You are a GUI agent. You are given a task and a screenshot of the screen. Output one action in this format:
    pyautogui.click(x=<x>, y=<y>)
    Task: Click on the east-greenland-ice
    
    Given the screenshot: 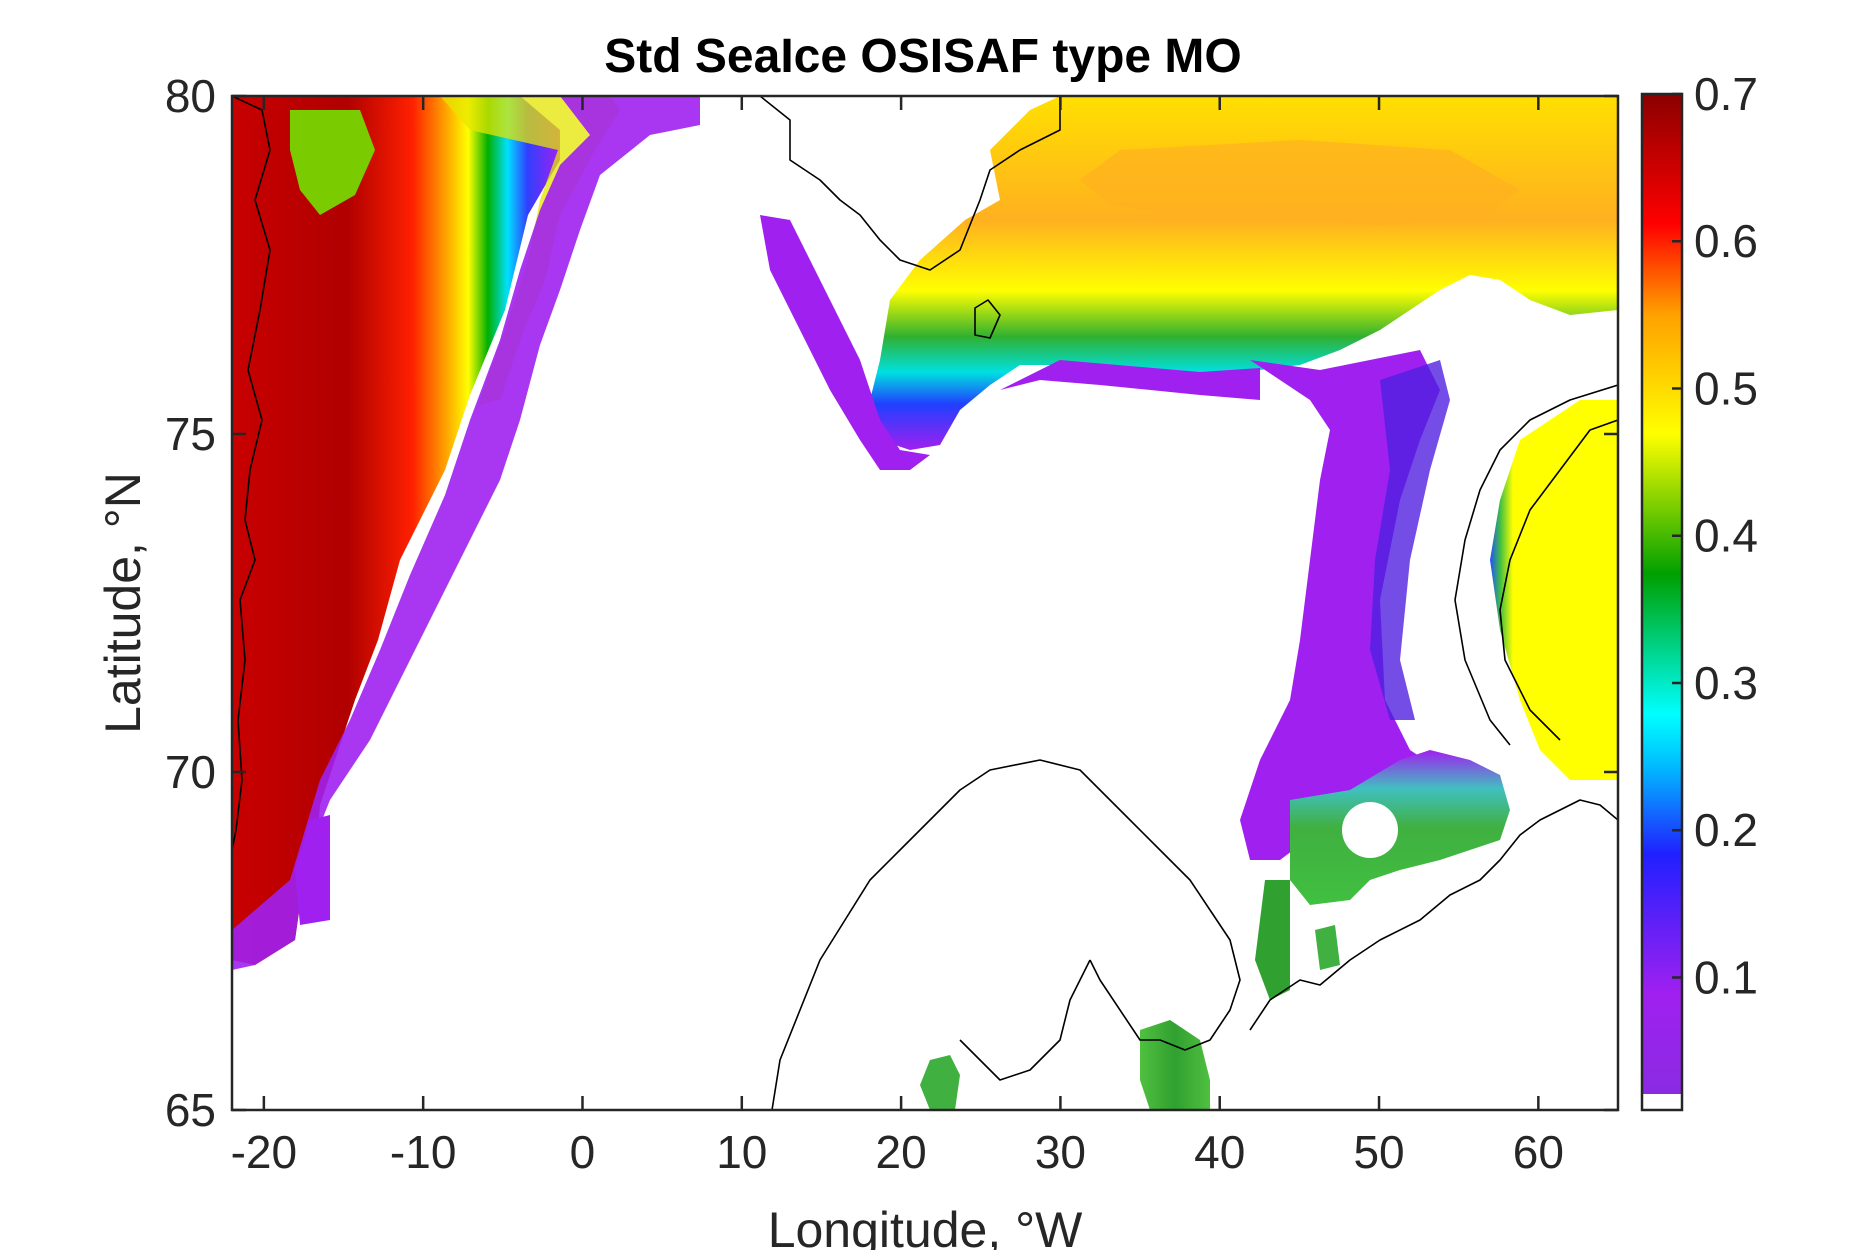 What is the action you would take?
    pyautogui.click(x=396, y=530)
    